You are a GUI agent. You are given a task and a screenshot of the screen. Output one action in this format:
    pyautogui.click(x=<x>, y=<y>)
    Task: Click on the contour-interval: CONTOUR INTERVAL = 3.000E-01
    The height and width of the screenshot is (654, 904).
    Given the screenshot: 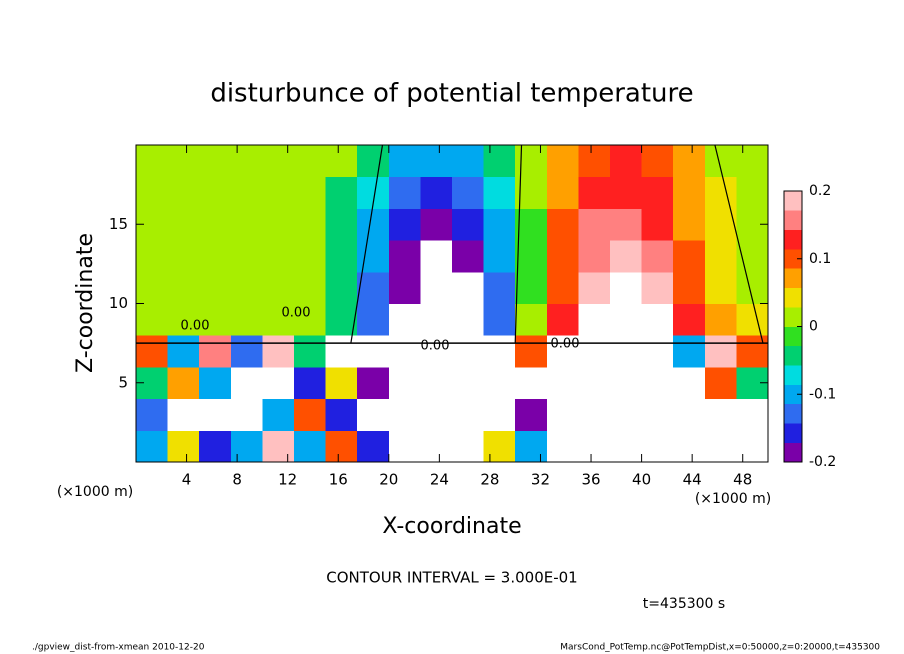 What is the action you would take?
    pyautogui.click(x=451, y=578)
    